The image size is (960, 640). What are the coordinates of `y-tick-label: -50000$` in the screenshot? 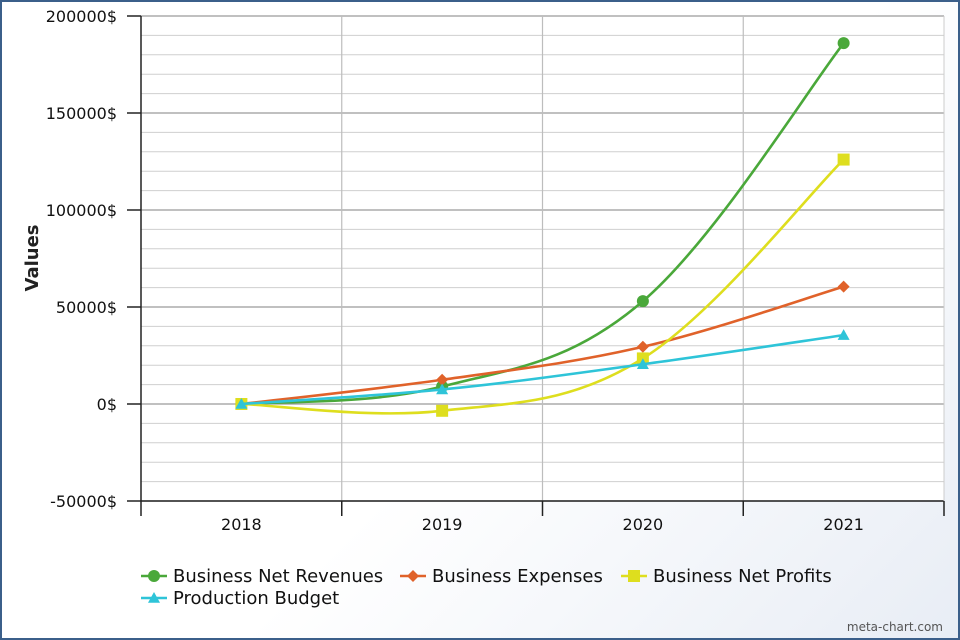 It's located at (83, 501).